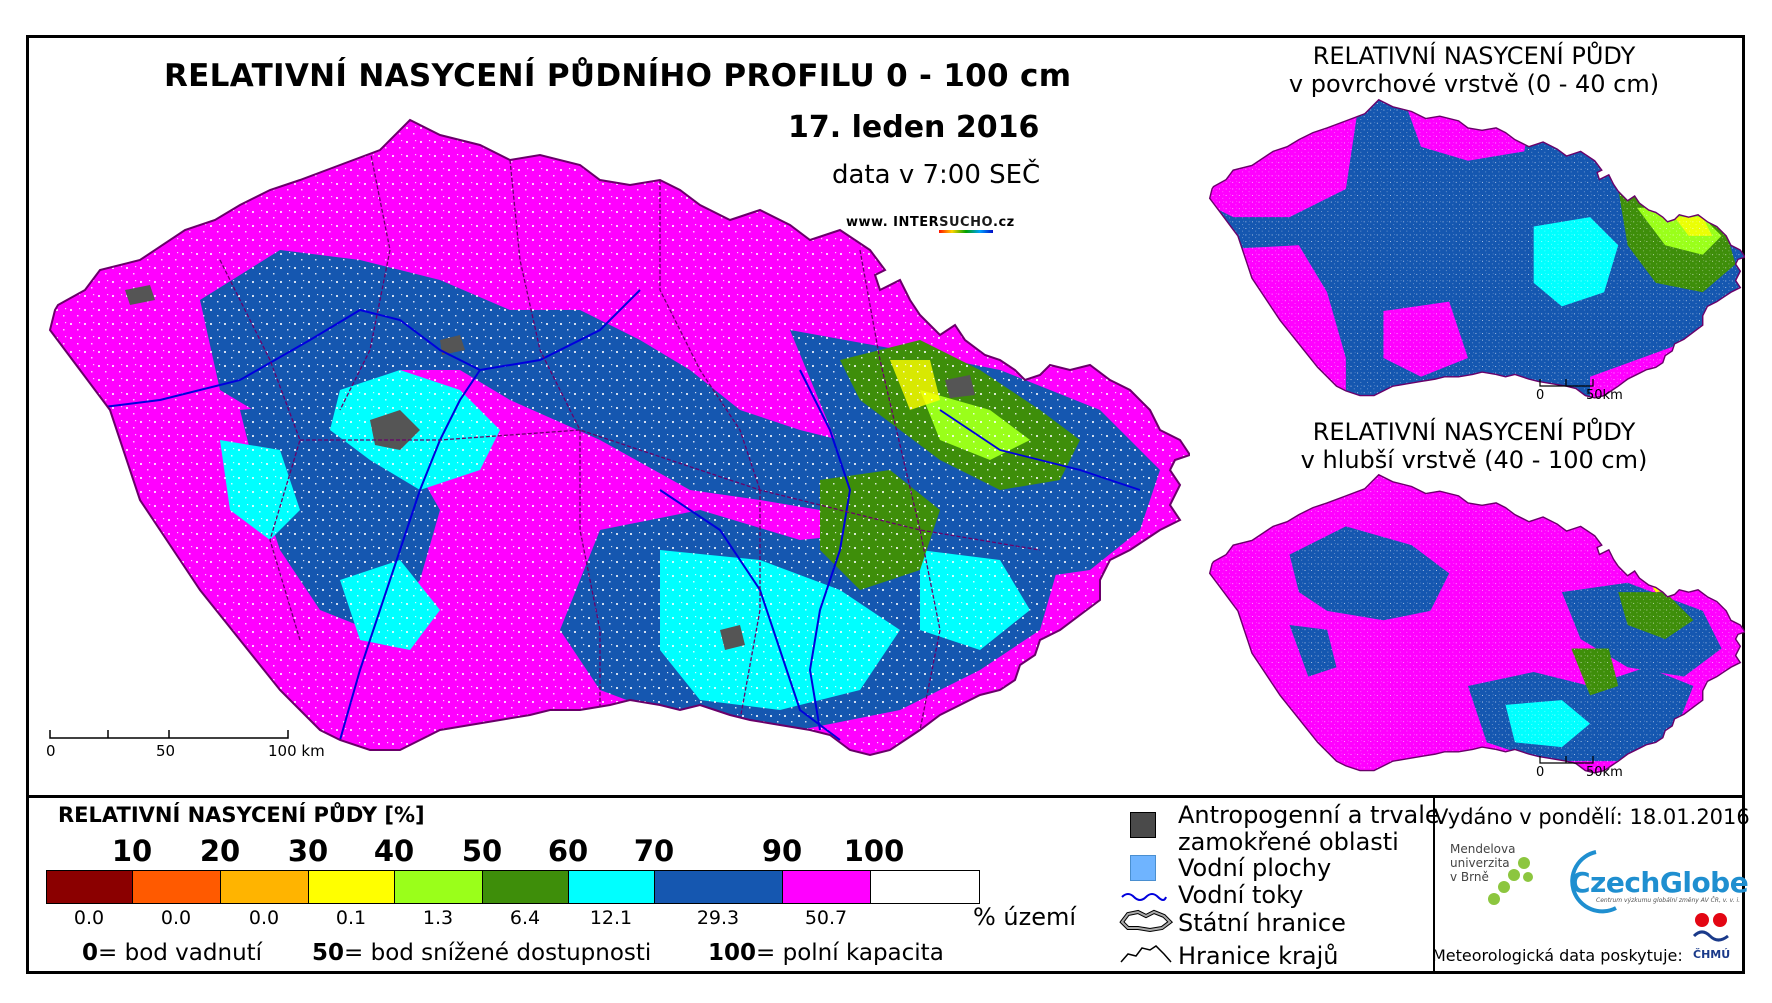 The width and height of the screenshot is (1772, 1003). What do you see at coordinates (1710, 927) in the screenshot?
I see `chmu-logo-icon` at bounding box center [1710, 927].